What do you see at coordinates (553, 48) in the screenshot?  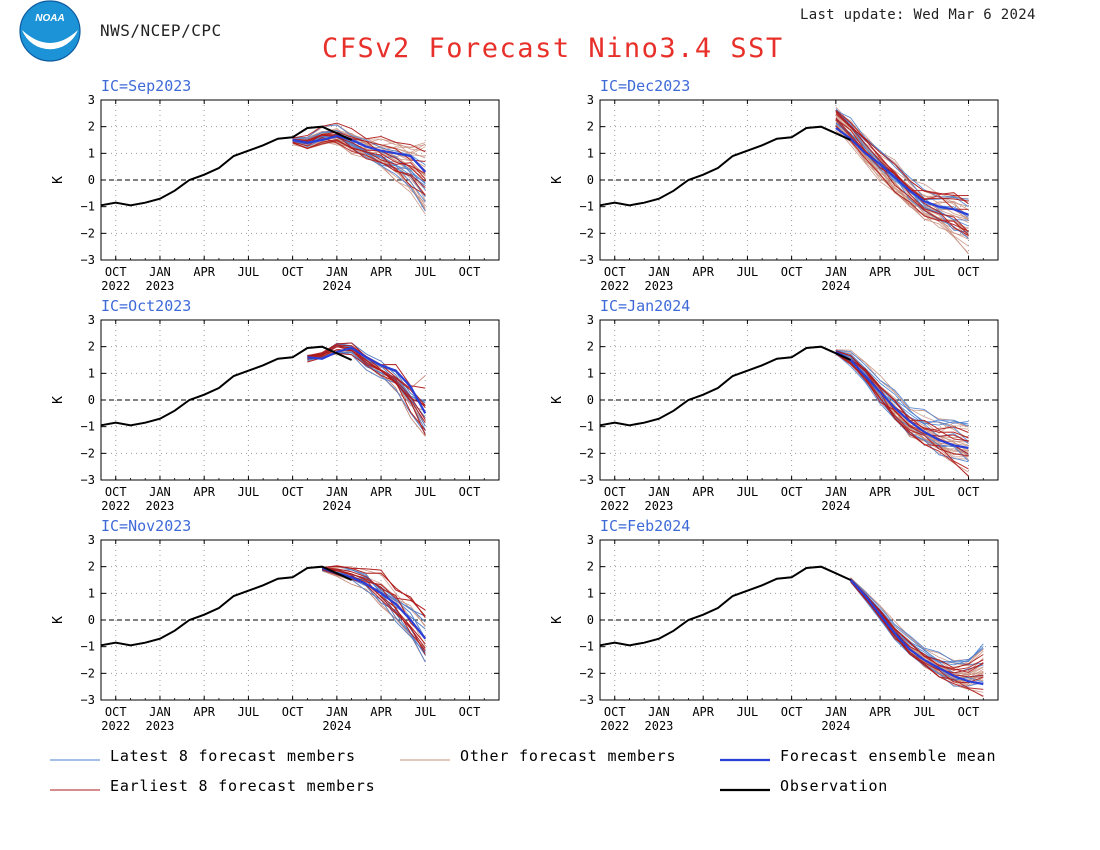 I see `chart-title: CFSv2 Forecast Nino3.4 SST` at bounding box center [553, 48].